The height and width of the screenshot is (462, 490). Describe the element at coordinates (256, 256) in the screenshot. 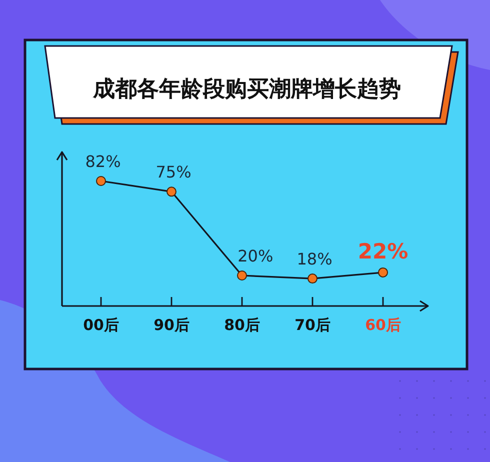

I see `value-label: 20%` at that location.